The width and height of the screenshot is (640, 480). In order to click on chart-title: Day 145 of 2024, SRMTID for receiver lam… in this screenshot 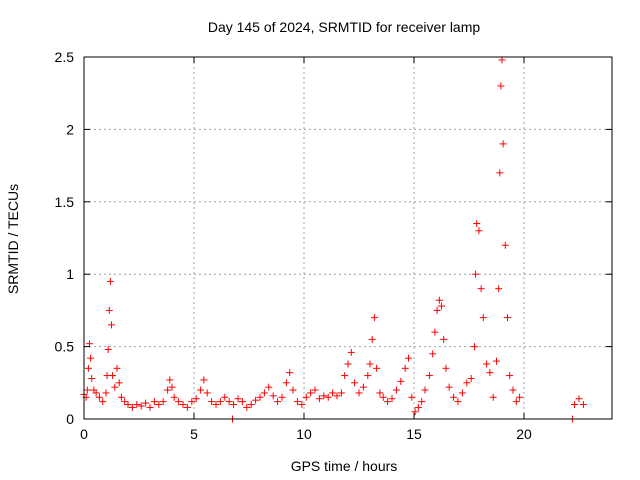, I will do `click(344, 27)`.